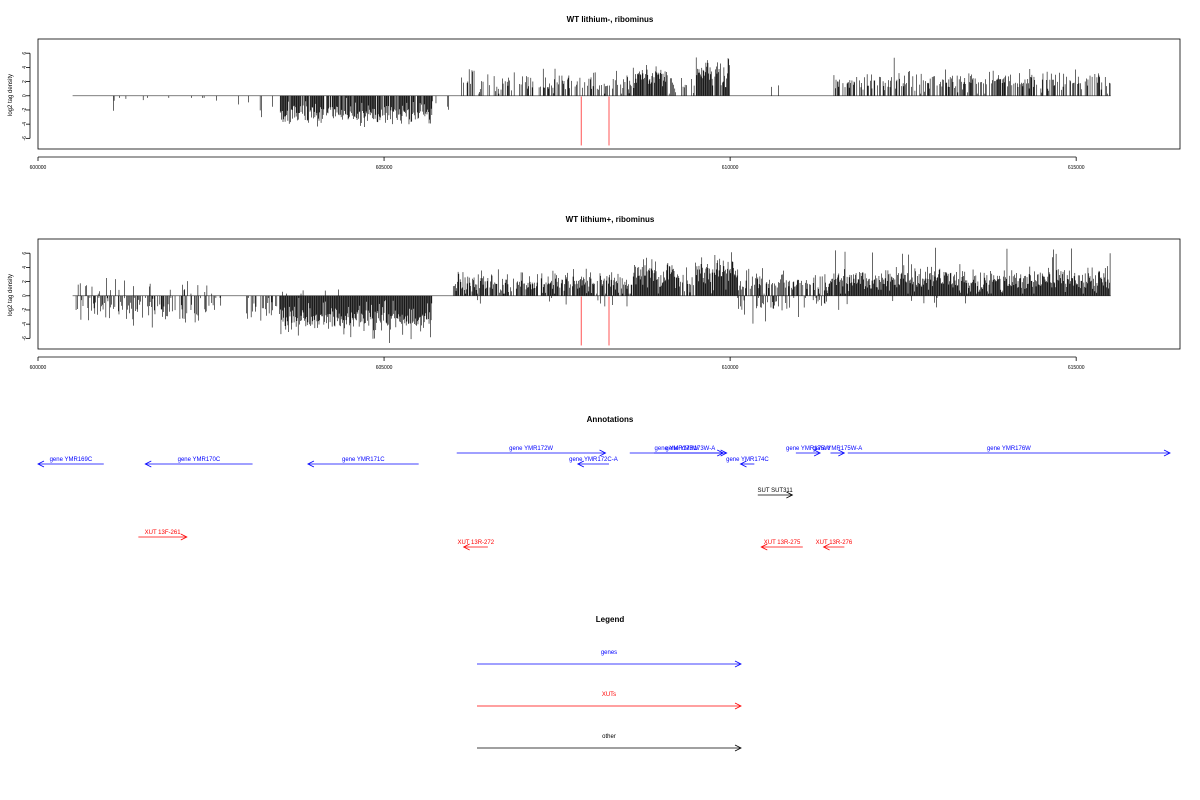 Image resolution: width=1200 pixels, height=800 pixels. I want to click on feature-label: gene YMR170C, so click(199, 460).